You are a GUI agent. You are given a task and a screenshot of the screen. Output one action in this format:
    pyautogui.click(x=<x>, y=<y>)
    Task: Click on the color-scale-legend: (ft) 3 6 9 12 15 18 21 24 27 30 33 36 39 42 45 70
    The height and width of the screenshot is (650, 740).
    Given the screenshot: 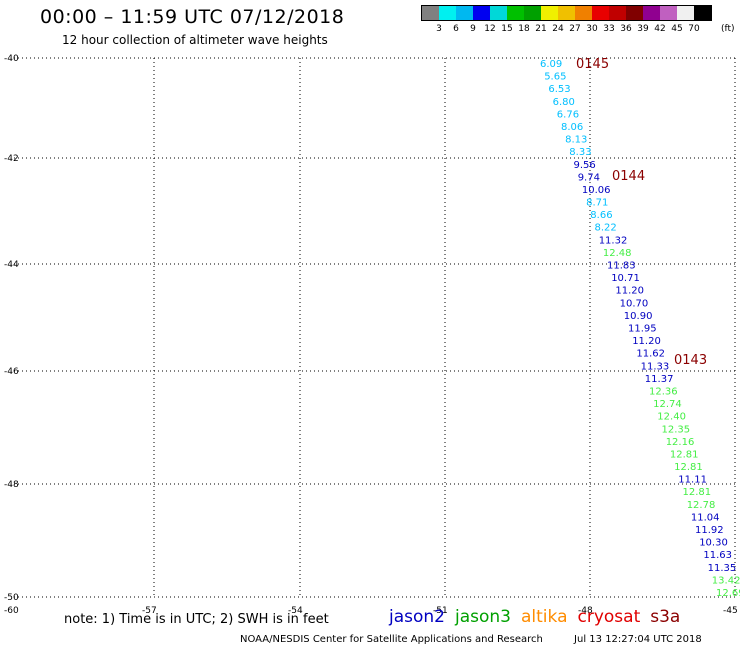 What is the action you would take?
    pyautogui.click(x=578, y=20)
    